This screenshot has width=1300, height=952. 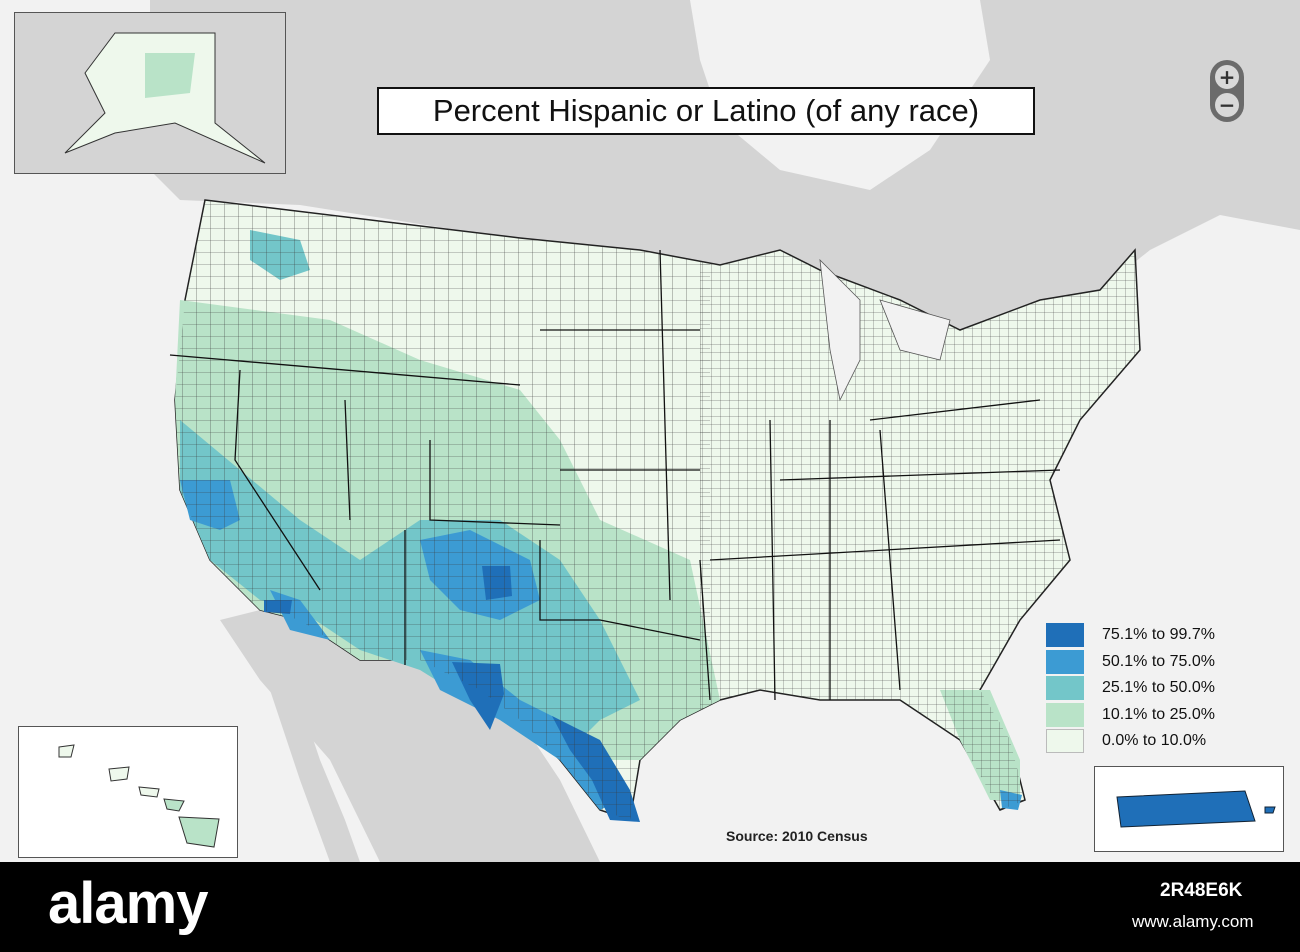 I want to click on alaska-shape, so click(x=150, y=93).